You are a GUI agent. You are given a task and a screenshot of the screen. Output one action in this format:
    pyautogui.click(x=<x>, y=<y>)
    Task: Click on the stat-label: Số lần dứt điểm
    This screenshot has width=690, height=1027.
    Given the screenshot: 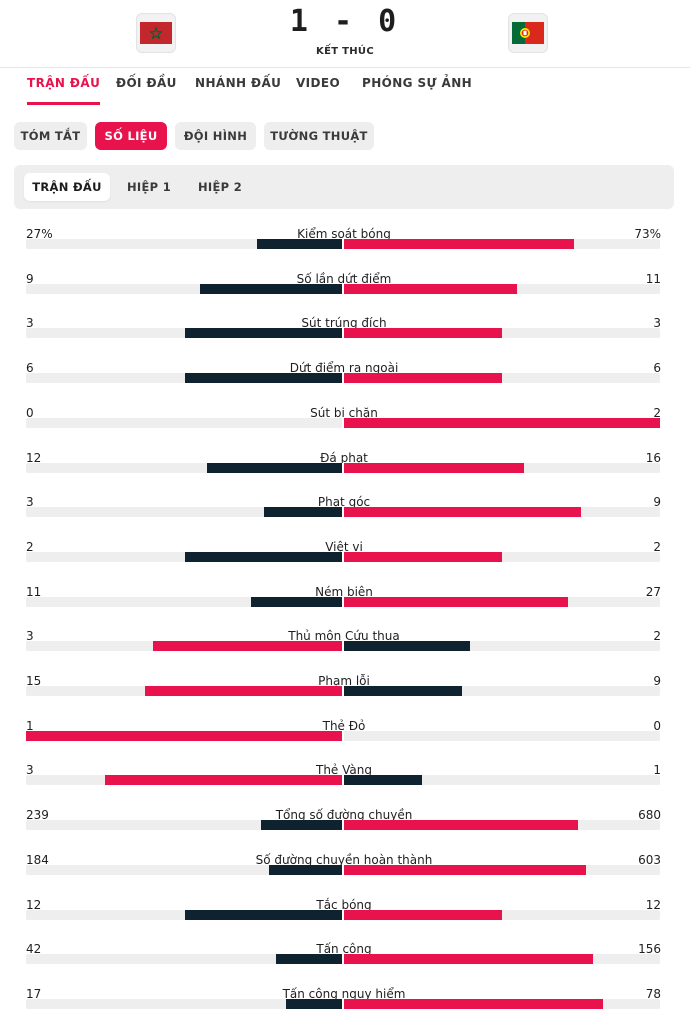 What is the action you would take?
    pyautogui.click(x=344, y=278)
    